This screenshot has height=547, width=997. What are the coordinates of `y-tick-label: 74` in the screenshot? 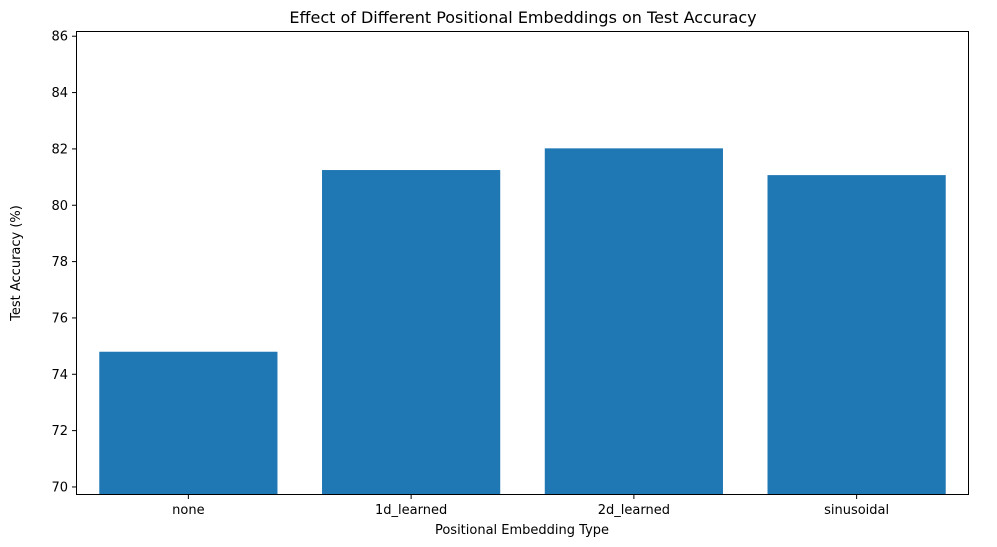 It's located at (59, 375).